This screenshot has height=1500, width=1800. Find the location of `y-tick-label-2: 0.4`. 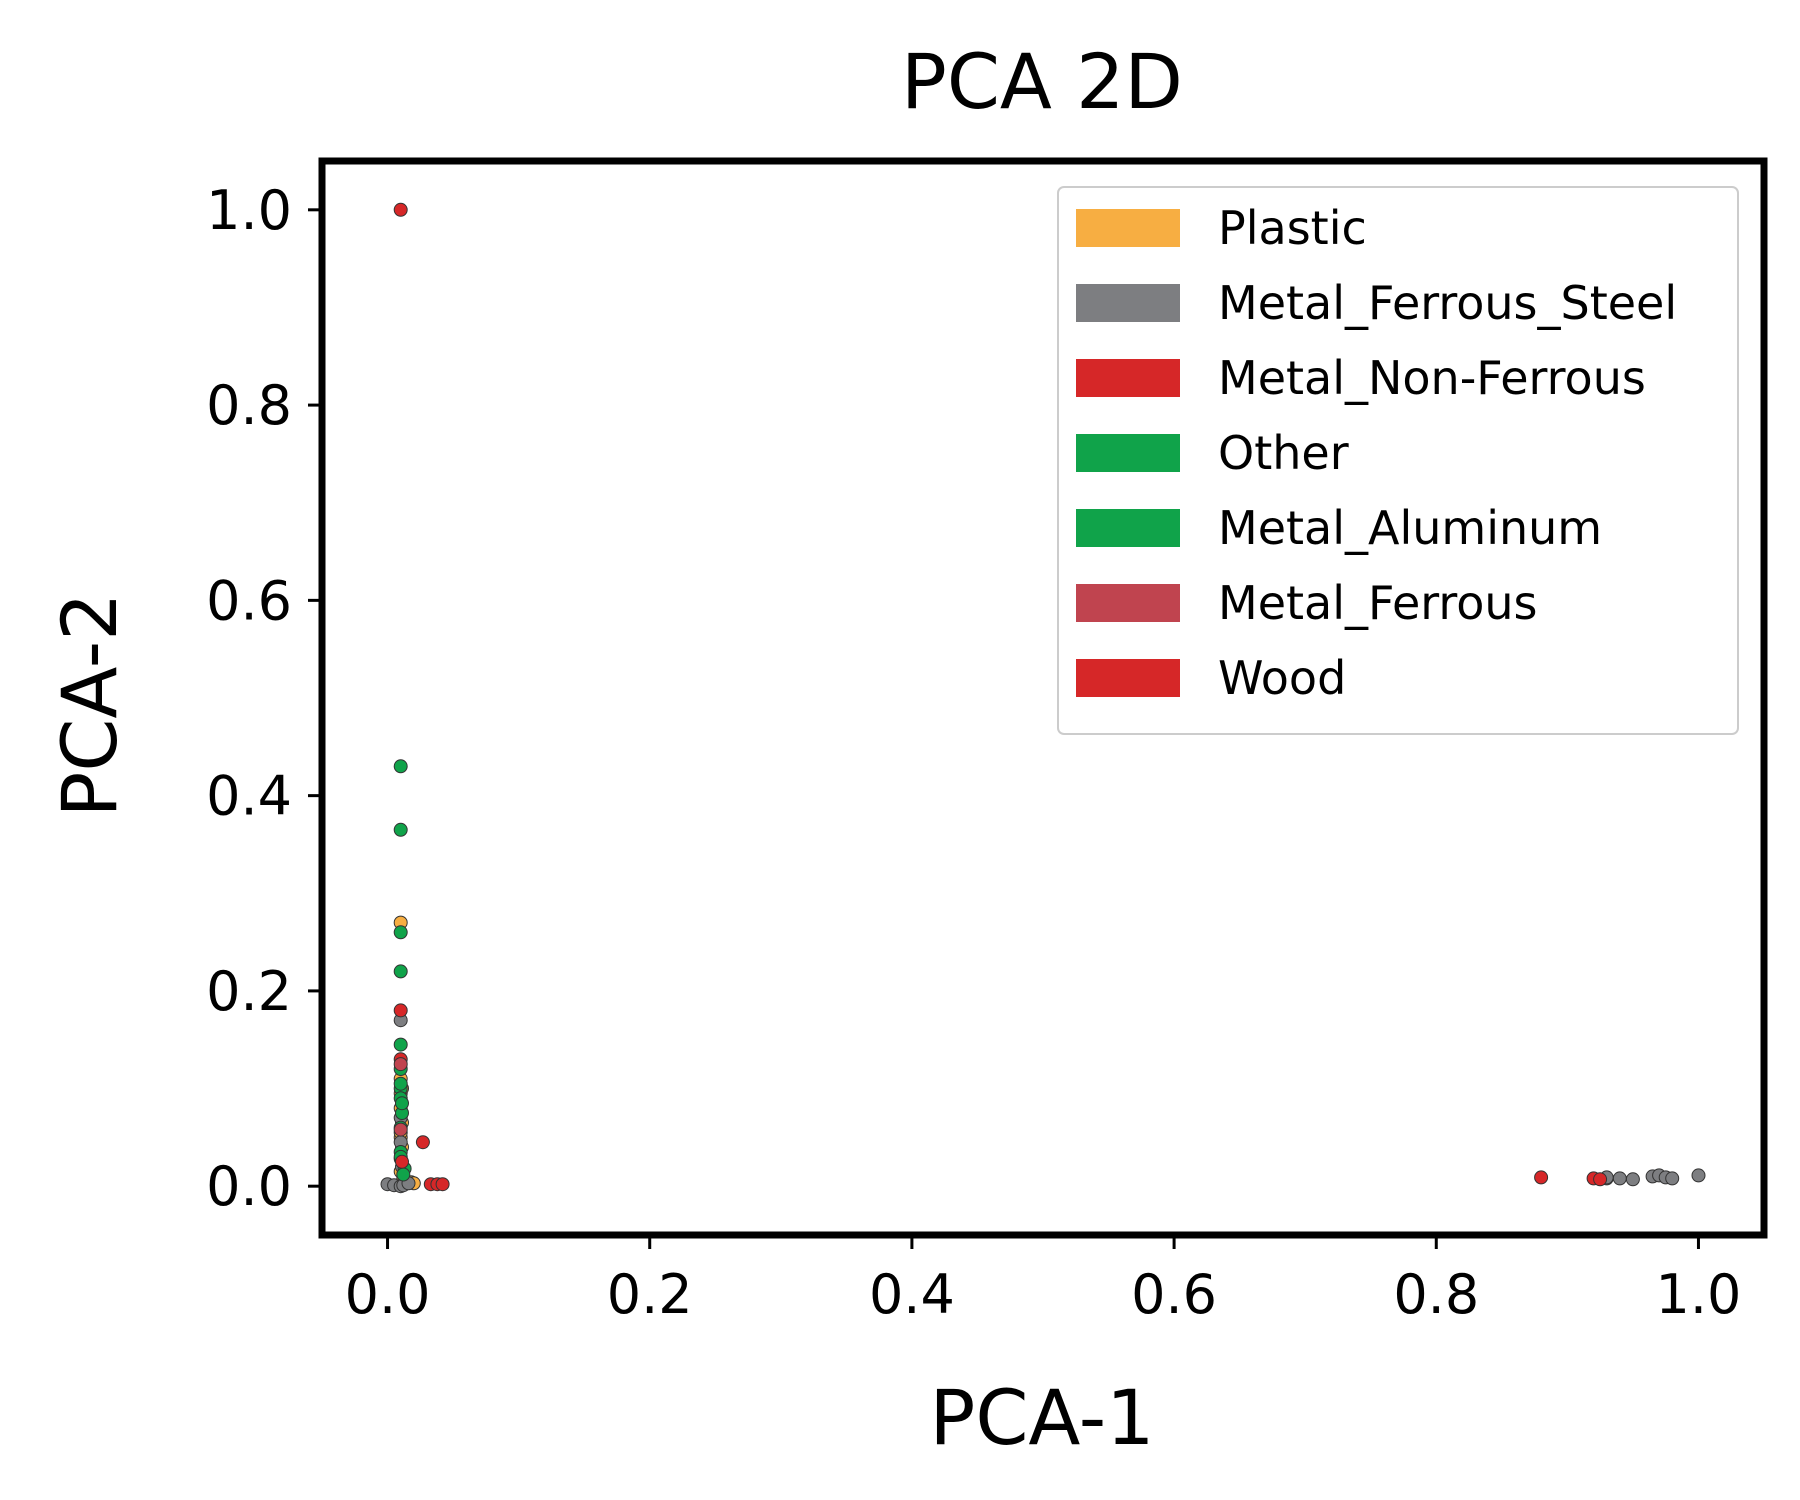

y-tick-label-2: 0.4 is located at coordinates (249, 796).